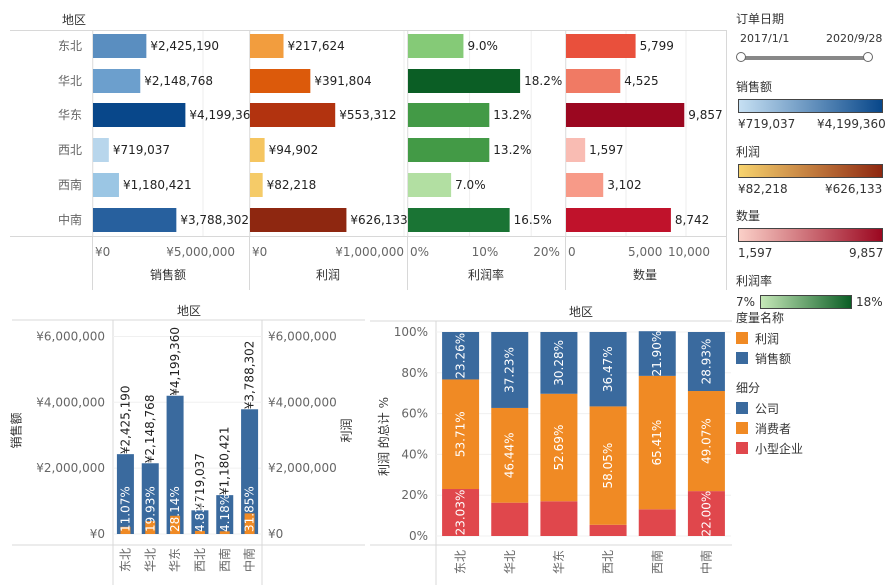 Image resolution: width=894 pixels, height=585 pixels. Describe the element at coordinates (810, 106) in the screenshot. I see `sales-color-ramp` at that location.